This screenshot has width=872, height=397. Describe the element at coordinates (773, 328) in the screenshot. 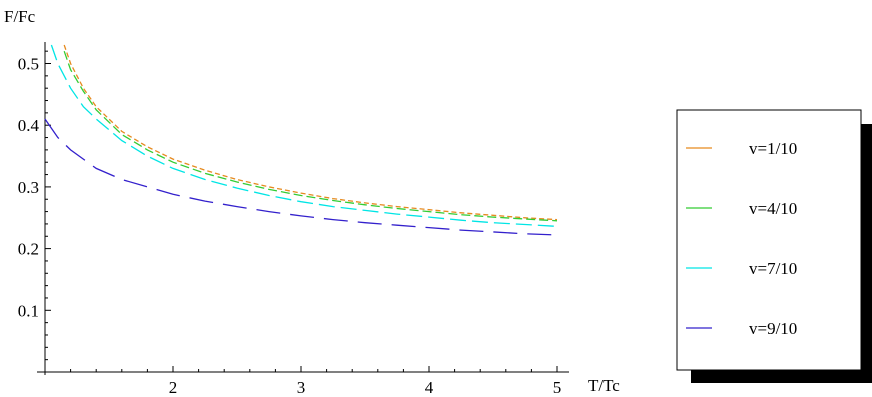

I see `legend-label-4: v=9/10` at that location.